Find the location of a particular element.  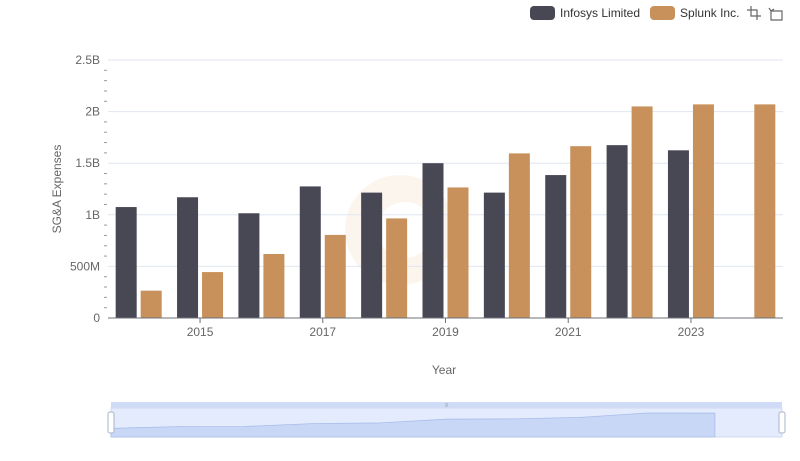

bar-splunk-2024 is located at coordinates (765, 211).